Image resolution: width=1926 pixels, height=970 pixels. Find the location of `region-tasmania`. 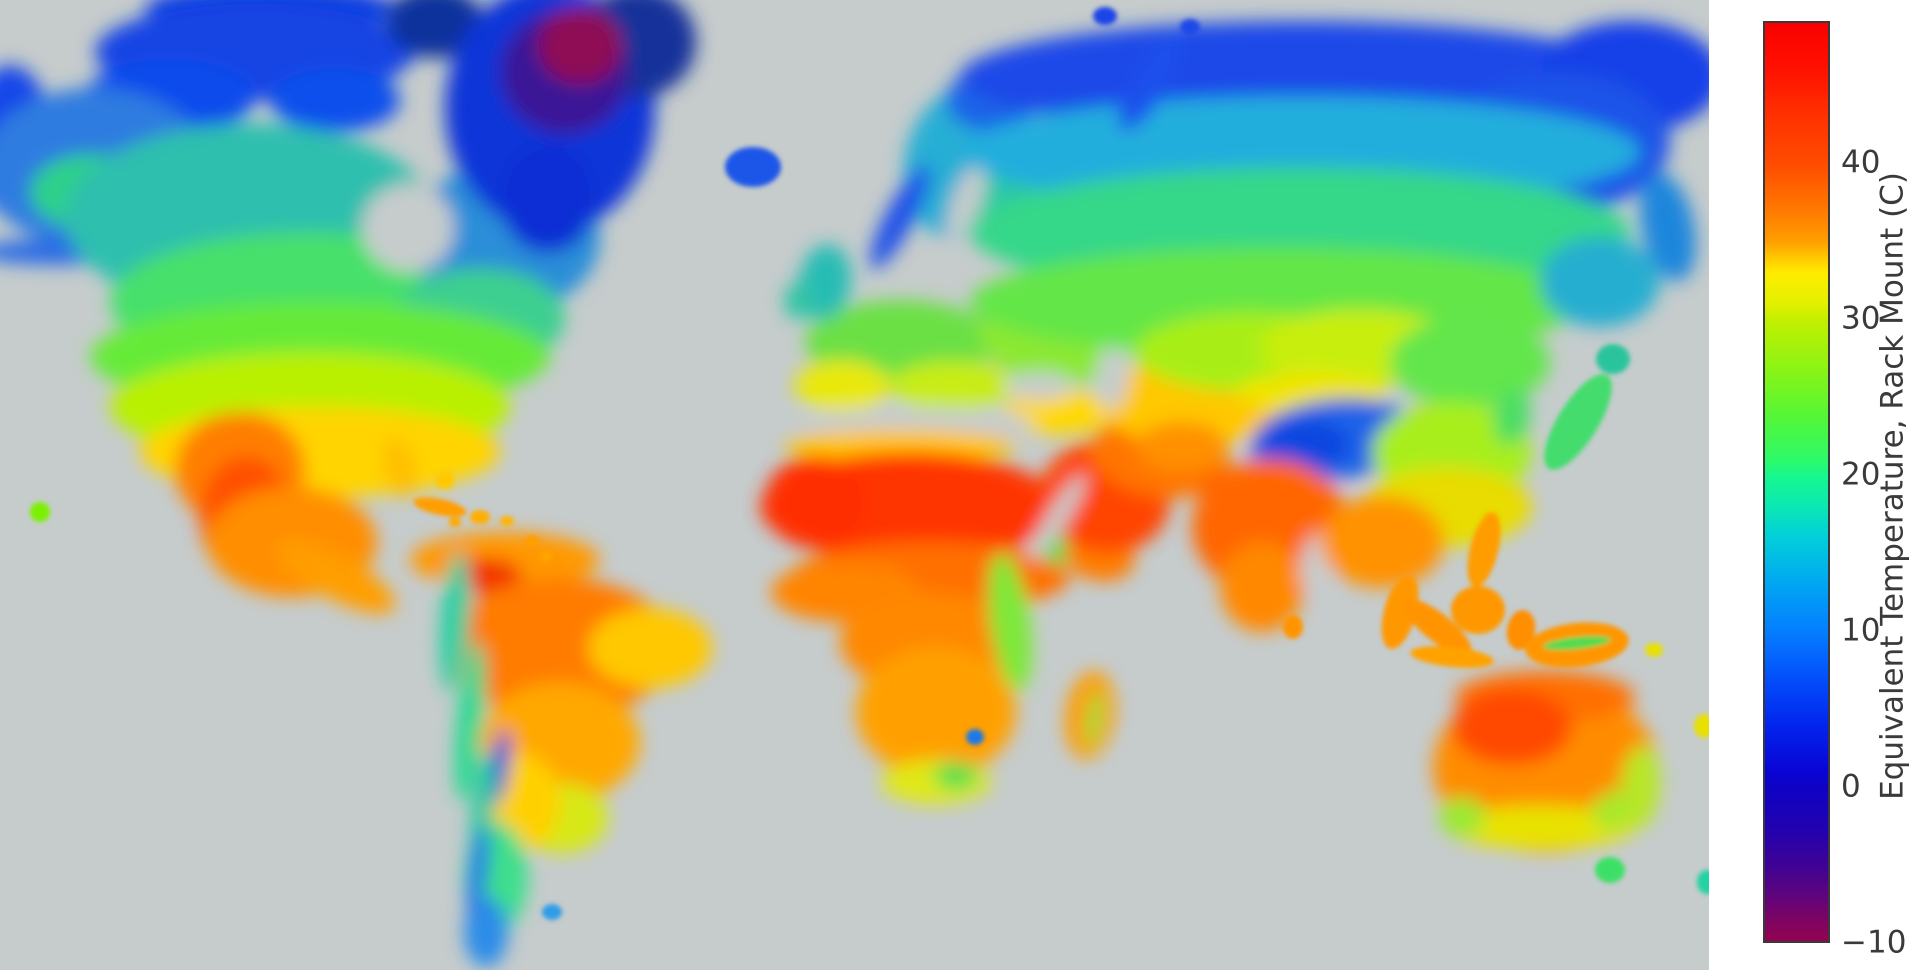

region-tasmania is located at coordinates (1610, 870).